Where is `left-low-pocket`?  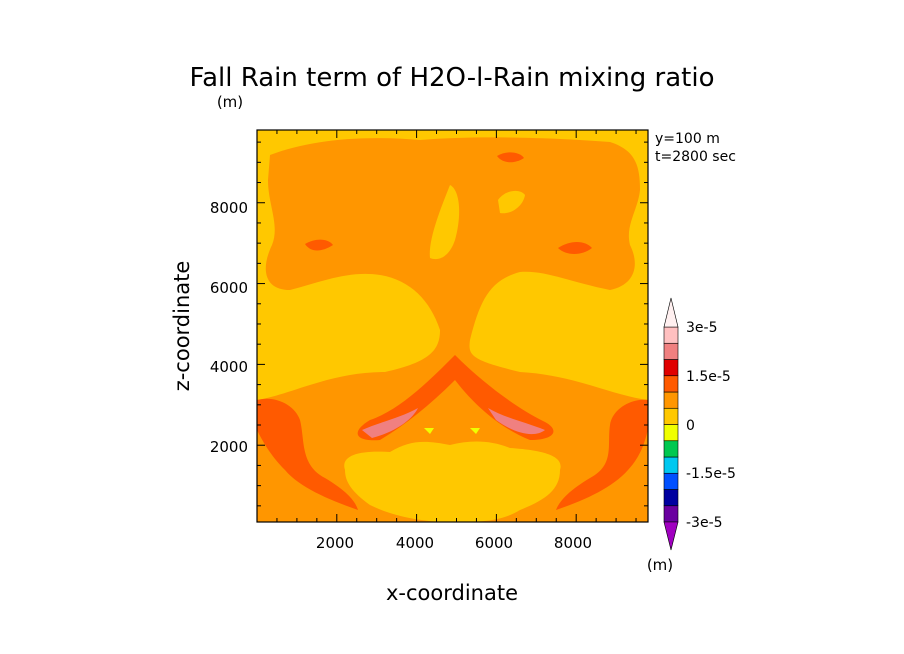
left-low-pocket is located at coordinates (429, 431).